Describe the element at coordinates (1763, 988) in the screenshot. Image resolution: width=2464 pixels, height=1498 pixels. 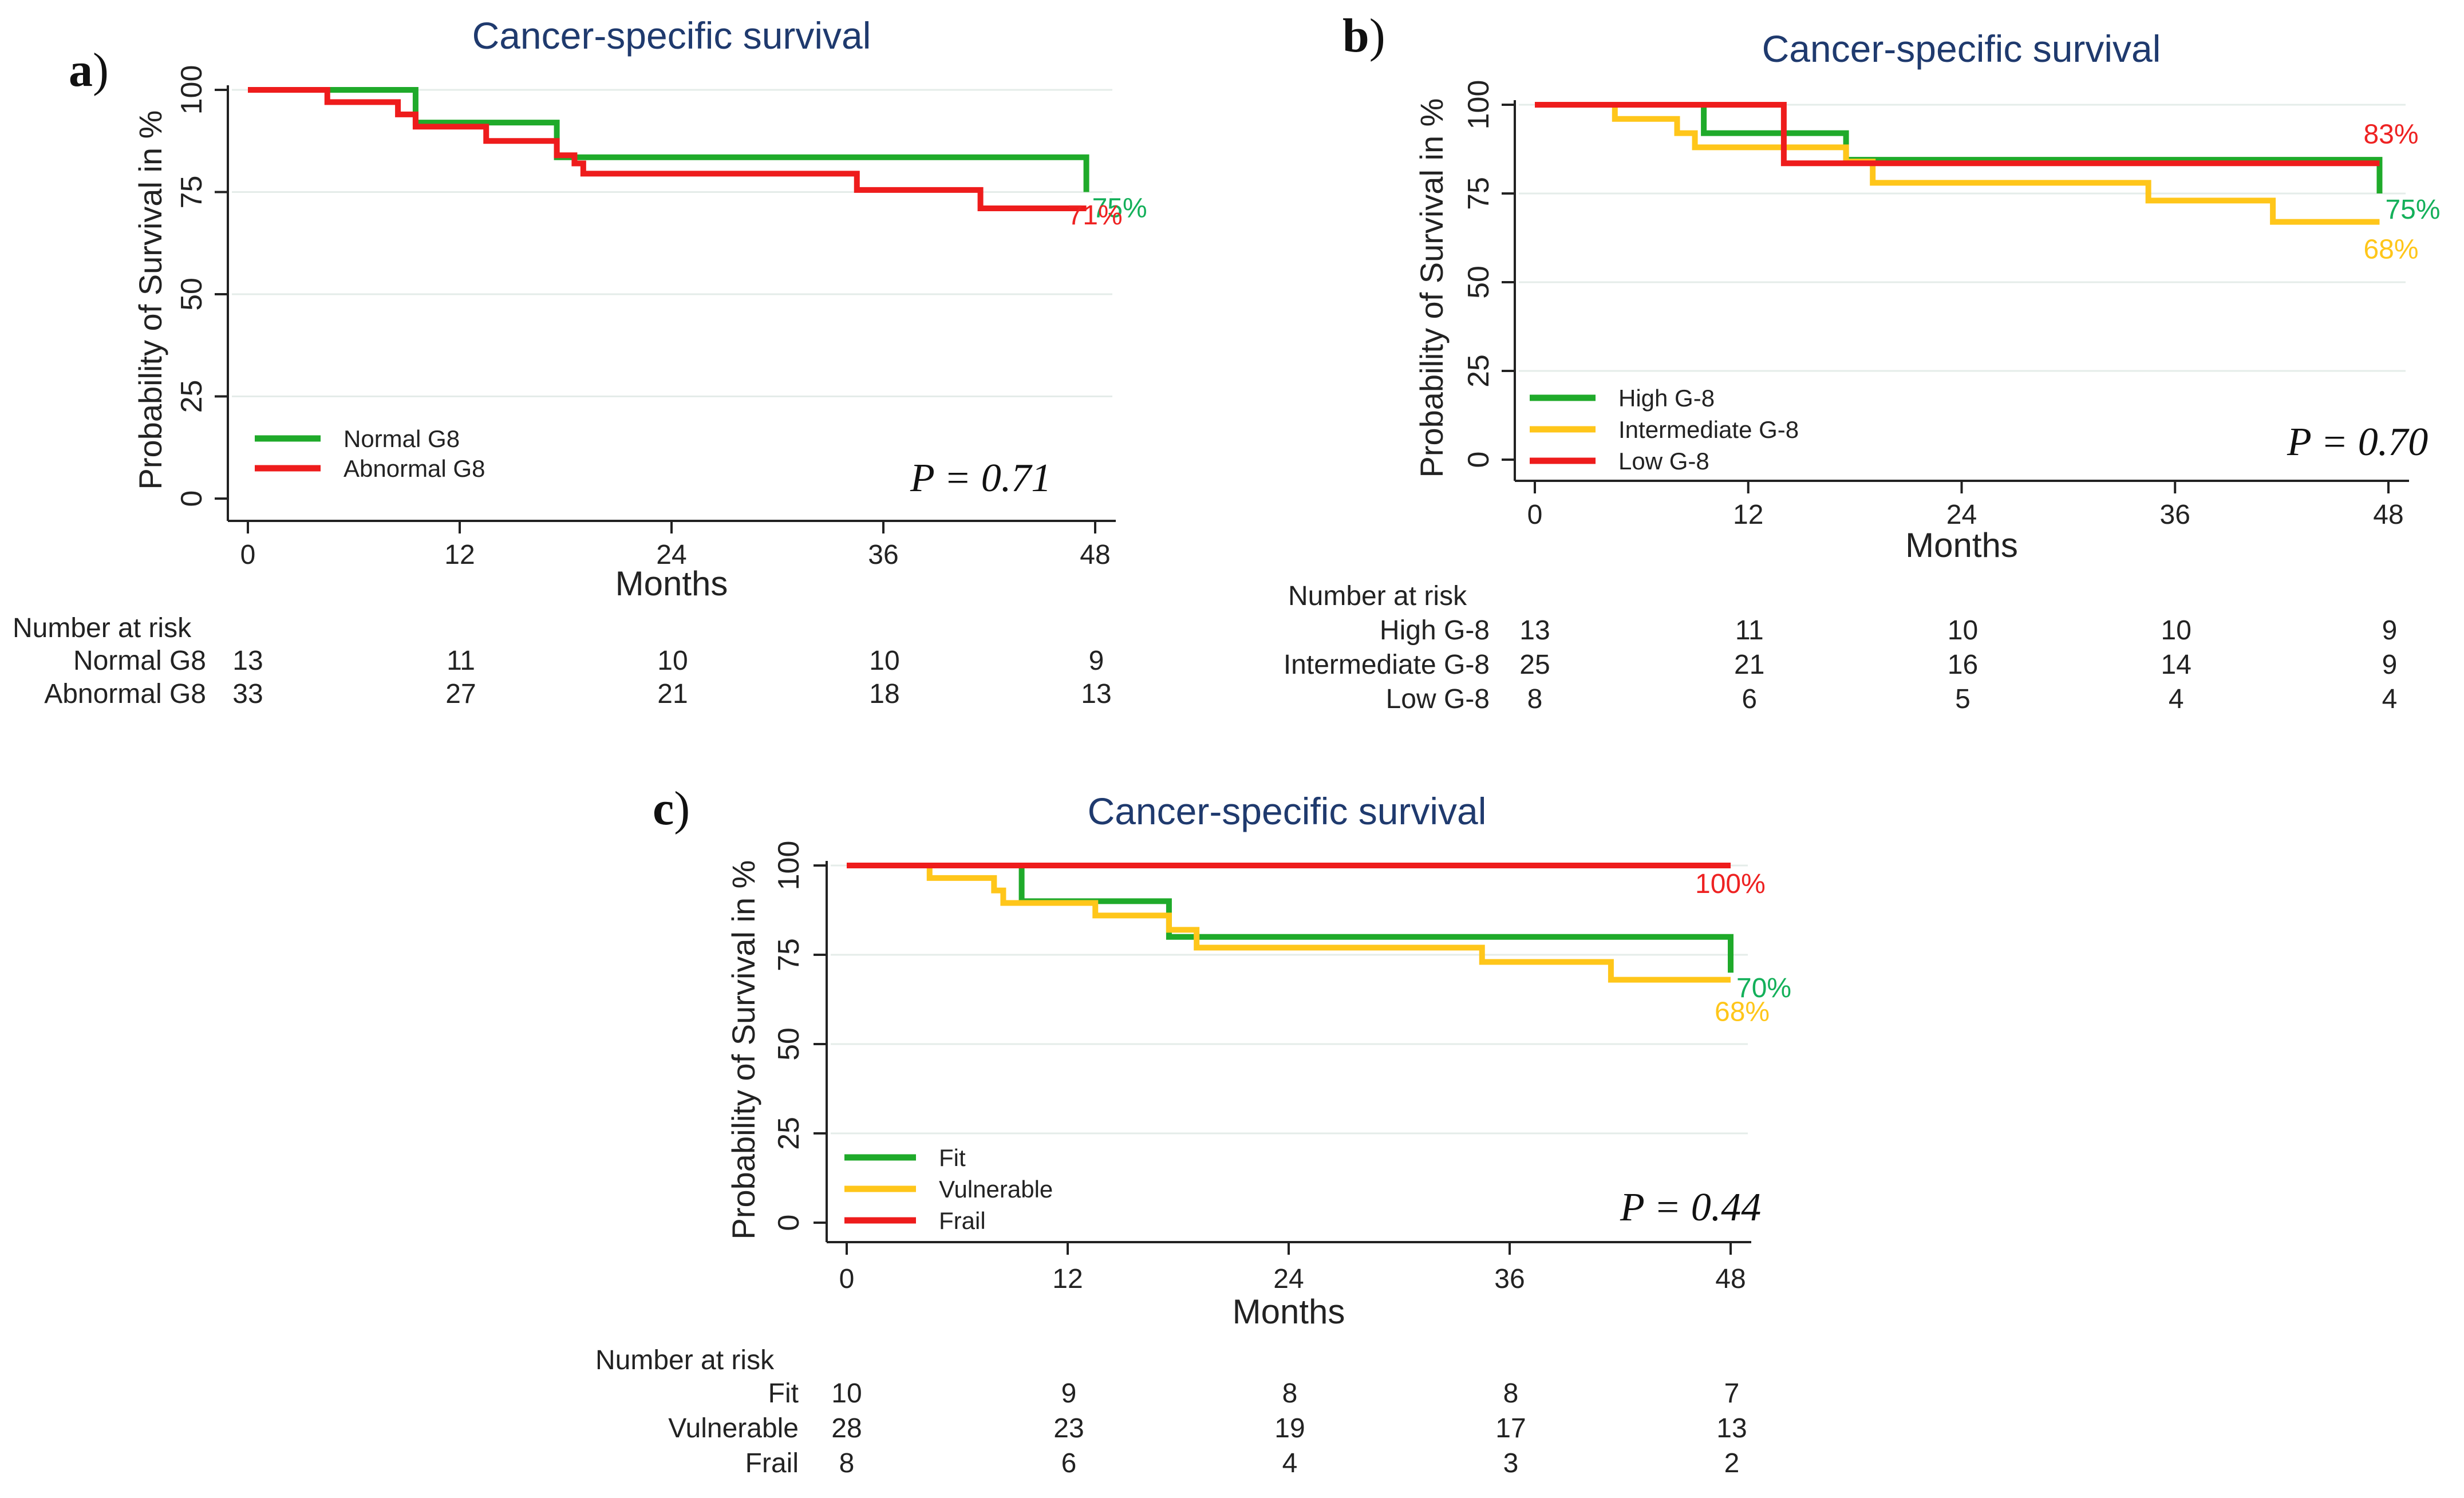
I see `end-value-label: 70%` at that location.